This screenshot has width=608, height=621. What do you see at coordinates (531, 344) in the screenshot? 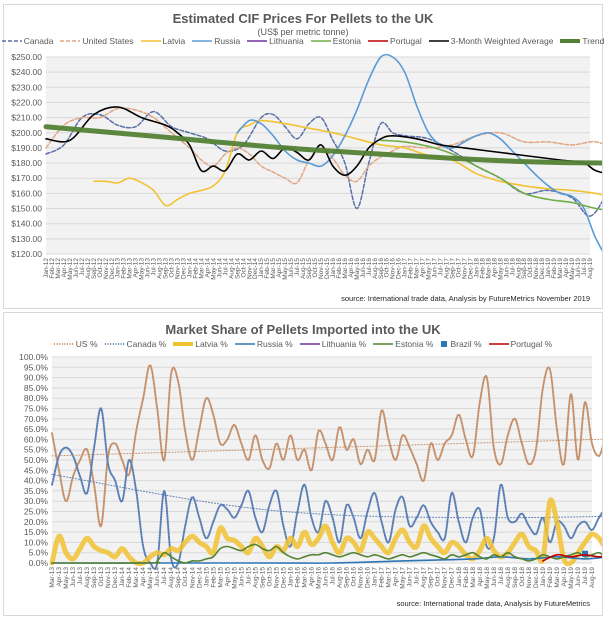
I see `legend-label: Portugal %` at bounding box center [531, 344].